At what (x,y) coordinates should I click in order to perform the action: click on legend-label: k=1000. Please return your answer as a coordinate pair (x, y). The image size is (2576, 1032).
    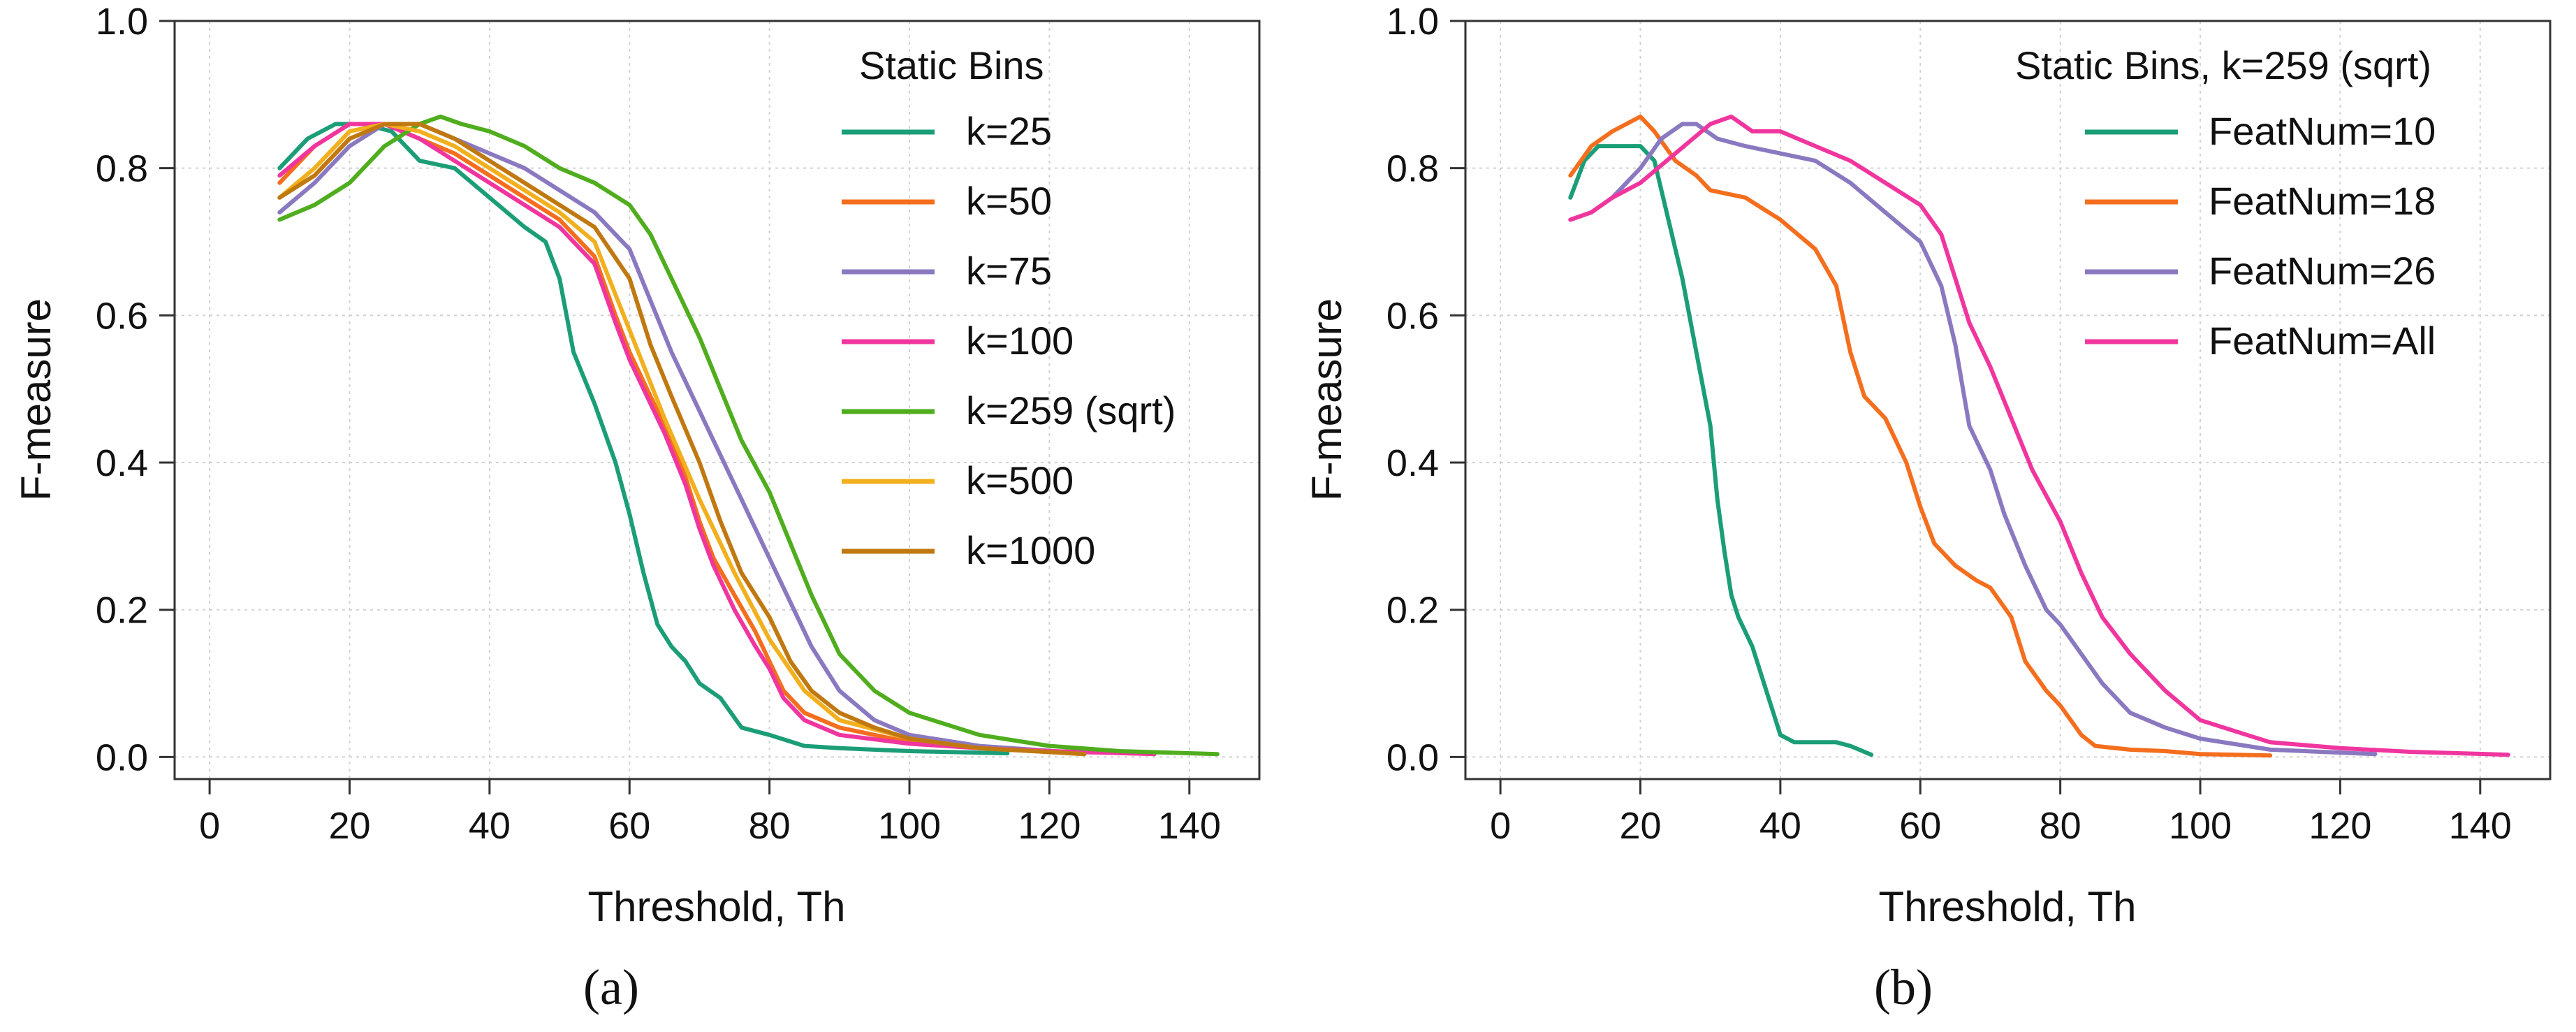
    Looking at the image, I should click on (1030, 550).